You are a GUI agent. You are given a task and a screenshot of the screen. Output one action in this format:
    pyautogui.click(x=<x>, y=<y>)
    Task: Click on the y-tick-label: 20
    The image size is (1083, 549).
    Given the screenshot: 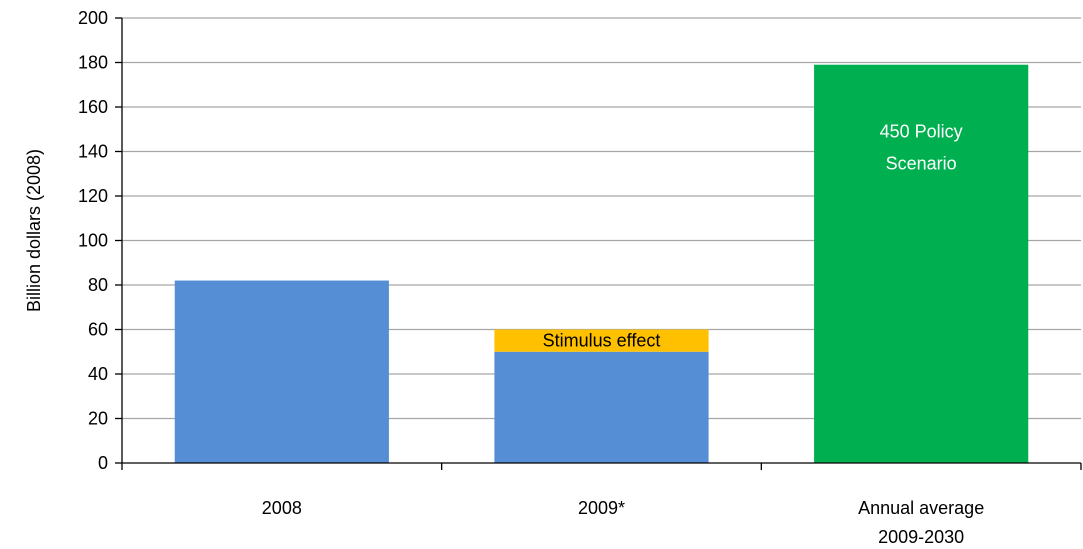 What is the action you would take?
    pyautogui.click(x=98, y=419)
    